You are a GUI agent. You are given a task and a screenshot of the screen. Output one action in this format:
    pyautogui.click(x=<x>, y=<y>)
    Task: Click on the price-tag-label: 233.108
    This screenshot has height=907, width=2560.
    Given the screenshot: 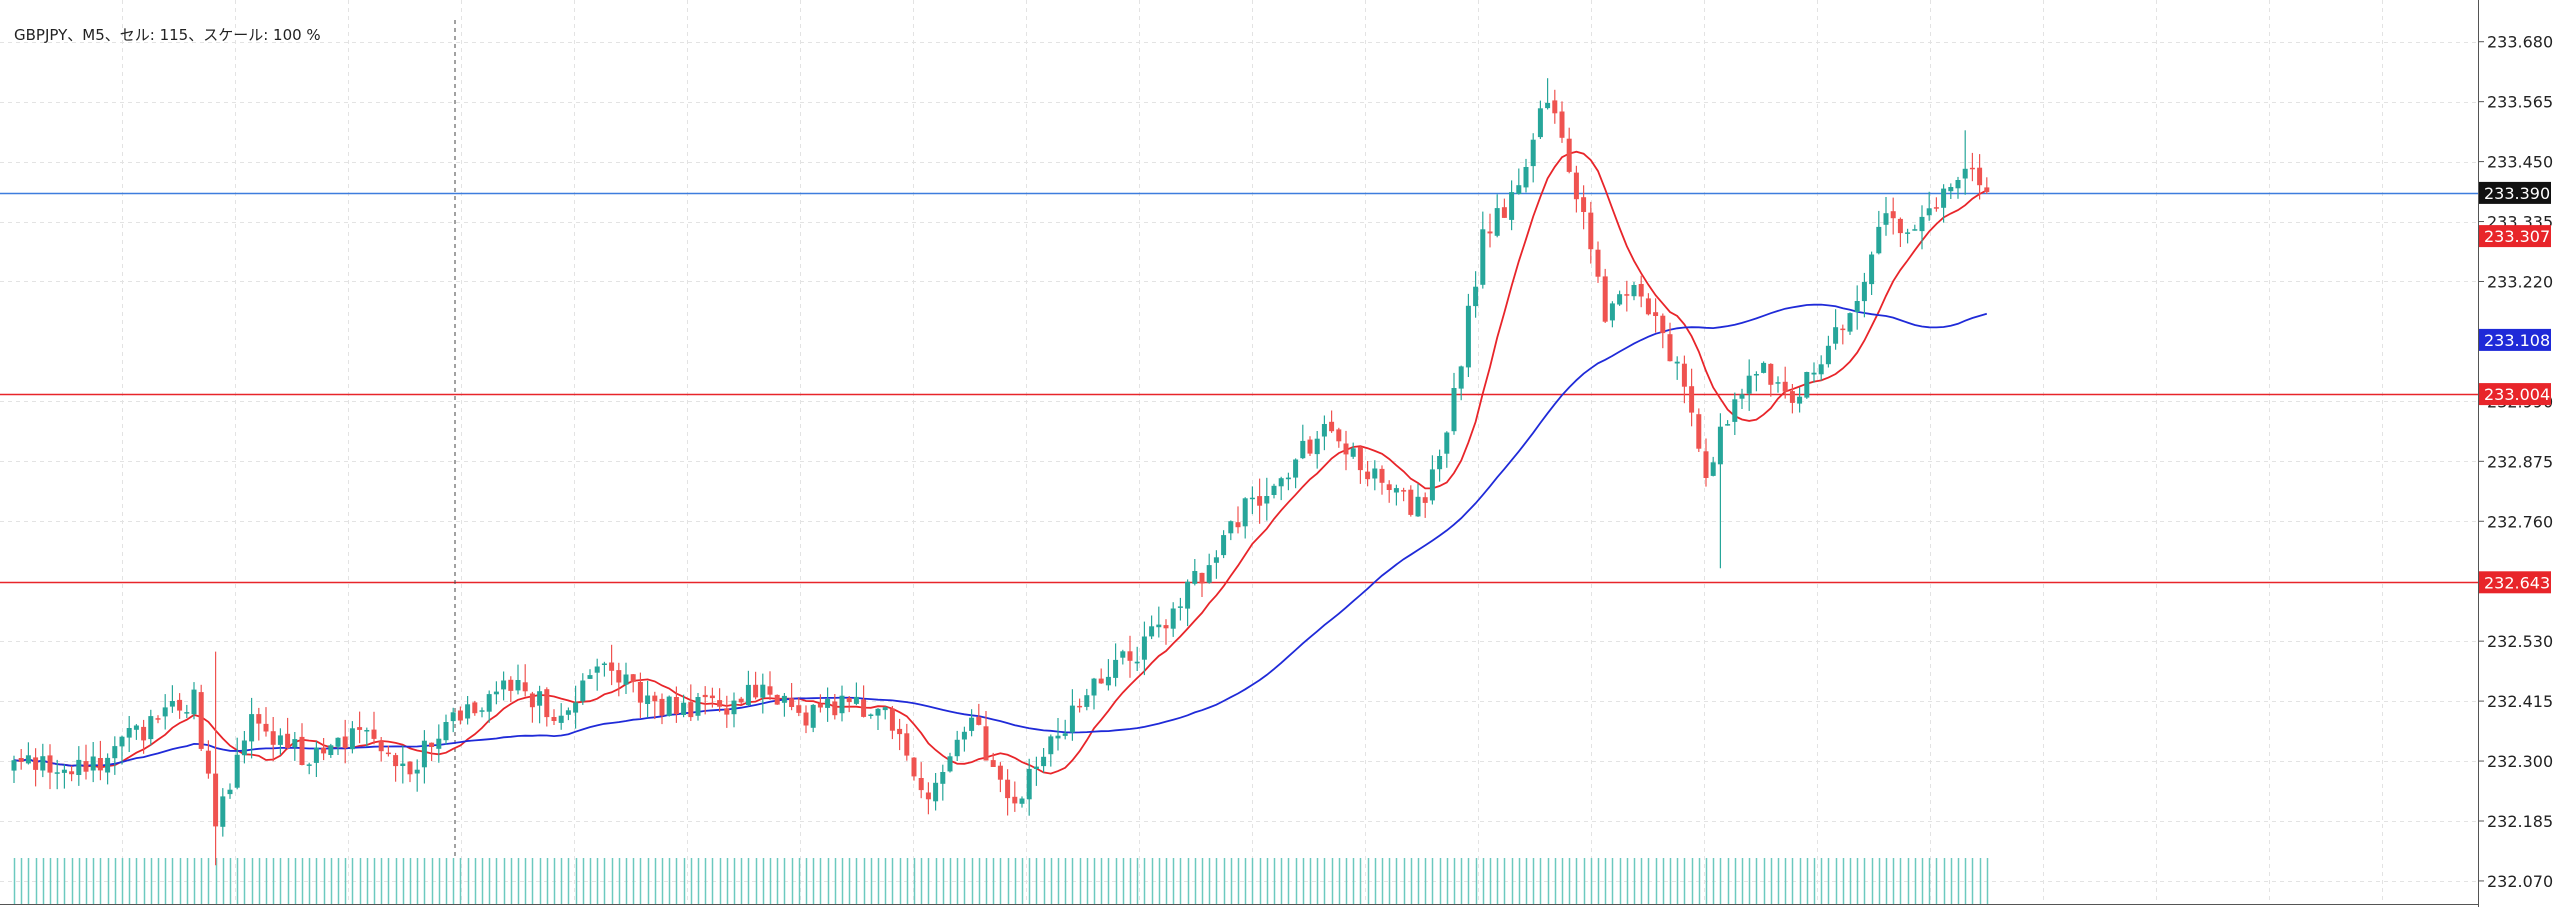 What is the action you would take?
    pyautogui.click(x=2517, y=340)
    